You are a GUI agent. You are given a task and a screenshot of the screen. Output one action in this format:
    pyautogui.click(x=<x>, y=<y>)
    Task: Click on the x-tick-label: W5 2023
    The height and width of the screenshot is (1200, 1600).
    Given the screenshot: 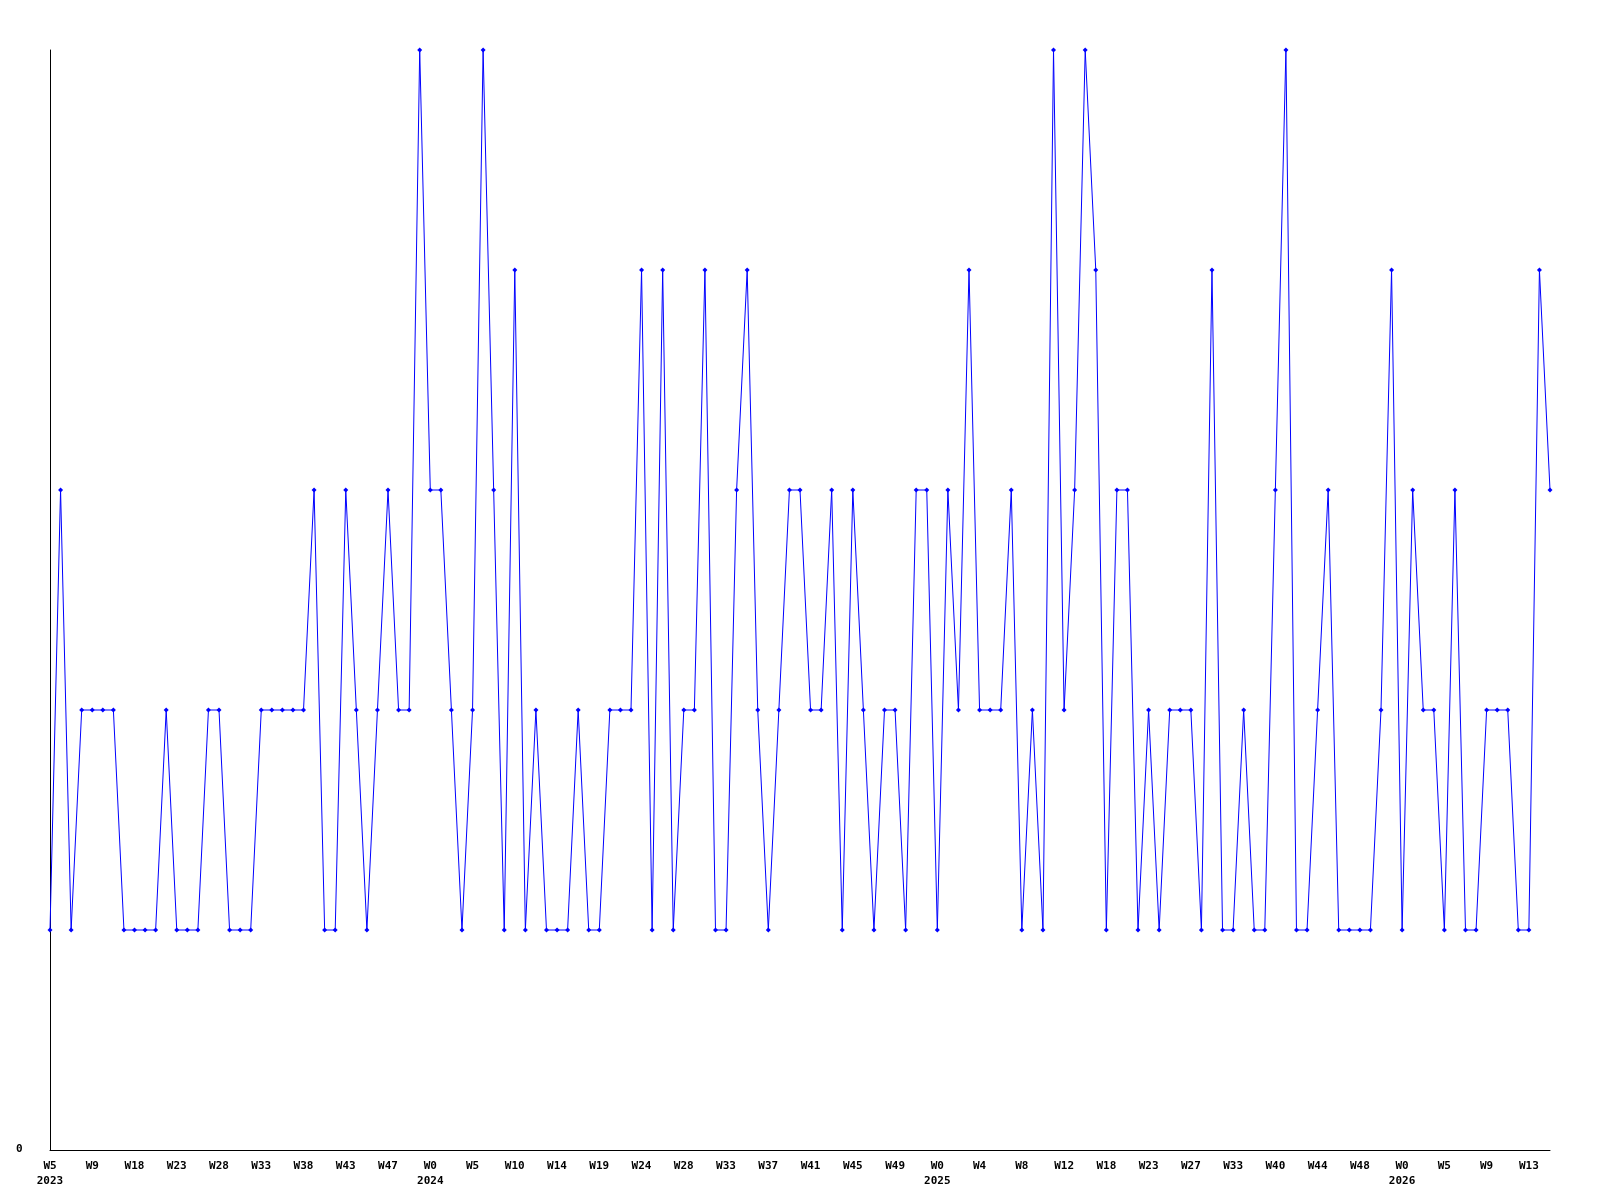 What is the action you would take?
    pyautogui.click(x=50, y=1173)
    